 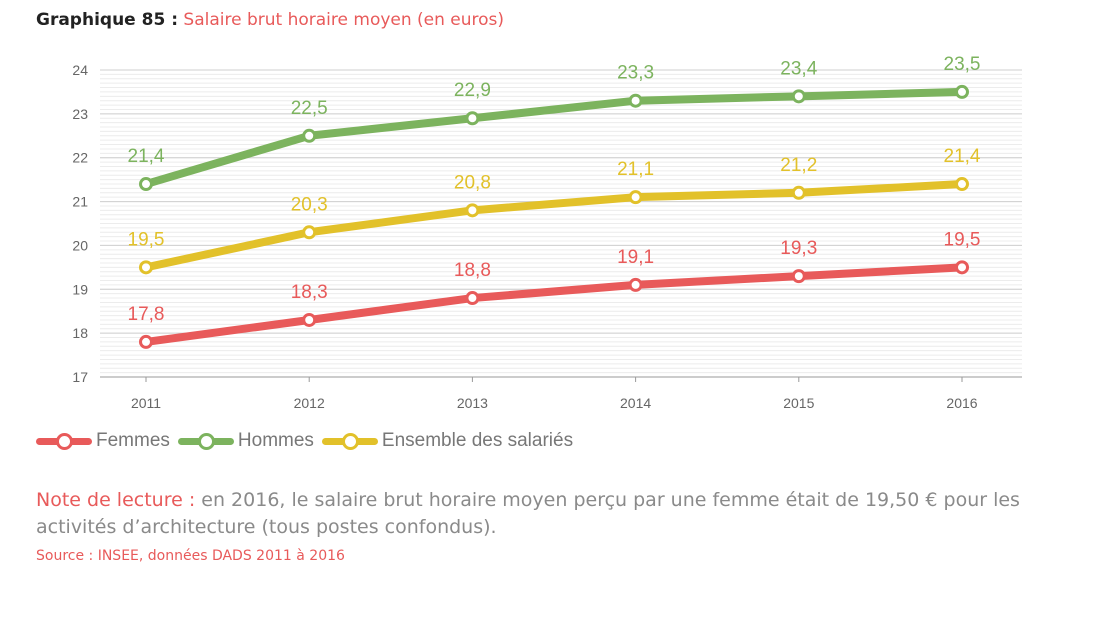 I want to click on legend-item-ensemble: Ensemble des salariés, so click(x=447, y=441).